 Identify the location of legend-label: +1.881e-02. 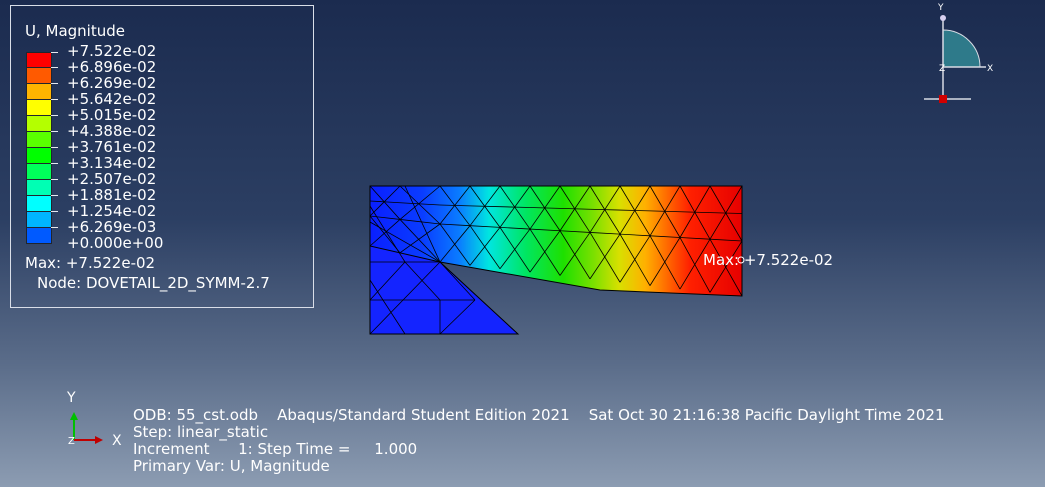
(112, 195).